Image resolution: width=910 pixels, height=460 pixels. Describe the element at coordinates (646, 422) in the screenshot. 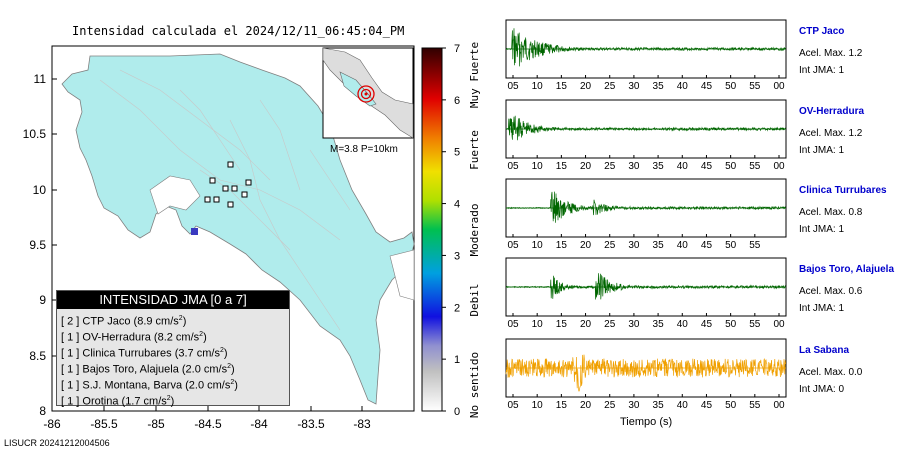

I see `time-axis-label: Tiempo (s)` at that location.